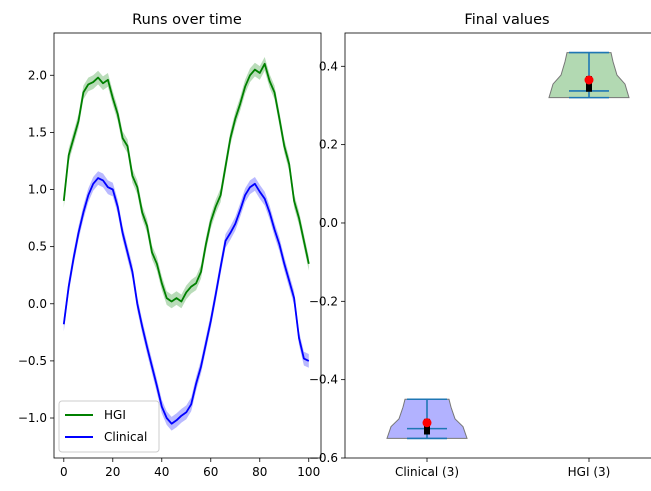 This screenshot has width=651, height=491. I want to click on chart-title-left: Runs over time, so click(187, 20).